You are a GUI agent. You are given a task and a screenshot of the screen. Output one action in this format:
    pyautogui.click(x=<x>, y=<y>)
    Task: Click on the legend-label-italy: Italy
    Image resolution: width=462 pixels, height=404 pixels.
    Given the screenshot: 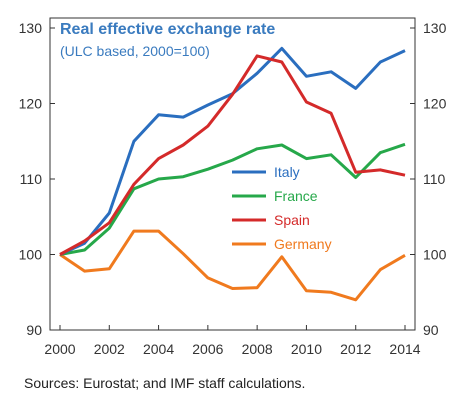 What is the action you would take?
    pyautogui.click(x=287, y=172)
    